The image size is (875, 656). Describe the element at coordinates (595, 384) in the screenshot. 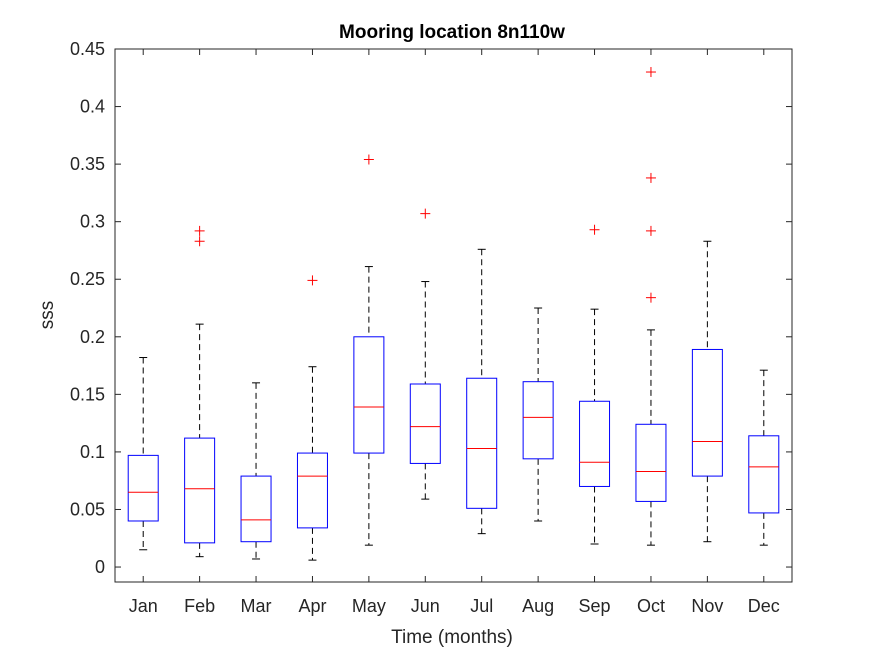

I see `box-sep` at that location.